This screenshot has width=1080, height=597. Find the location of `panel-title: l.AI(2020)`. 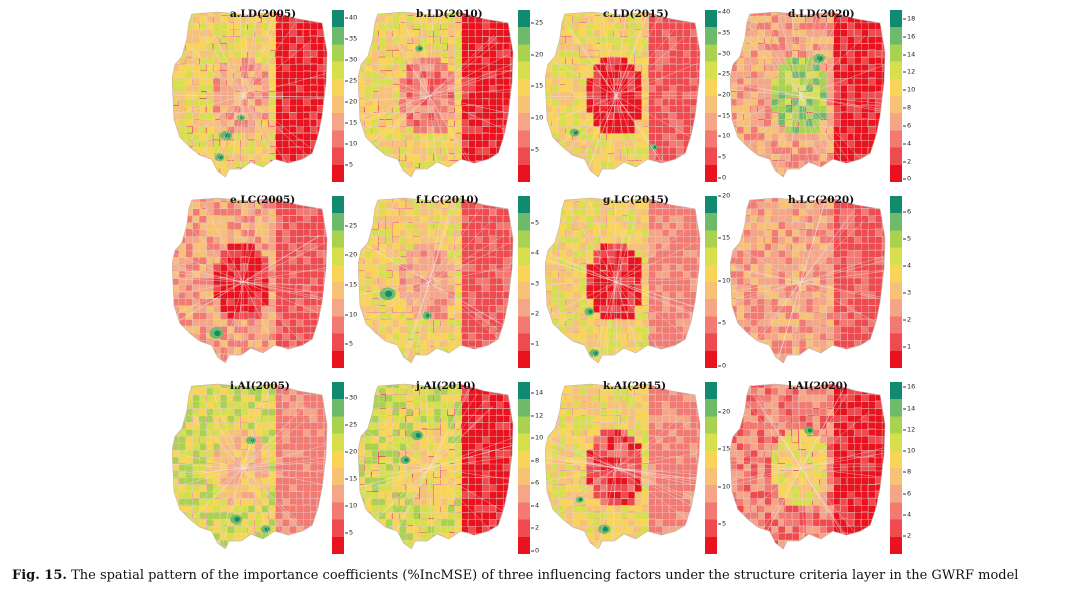

panel-title: l.AI(2020) is located at coordinates (818, 386).